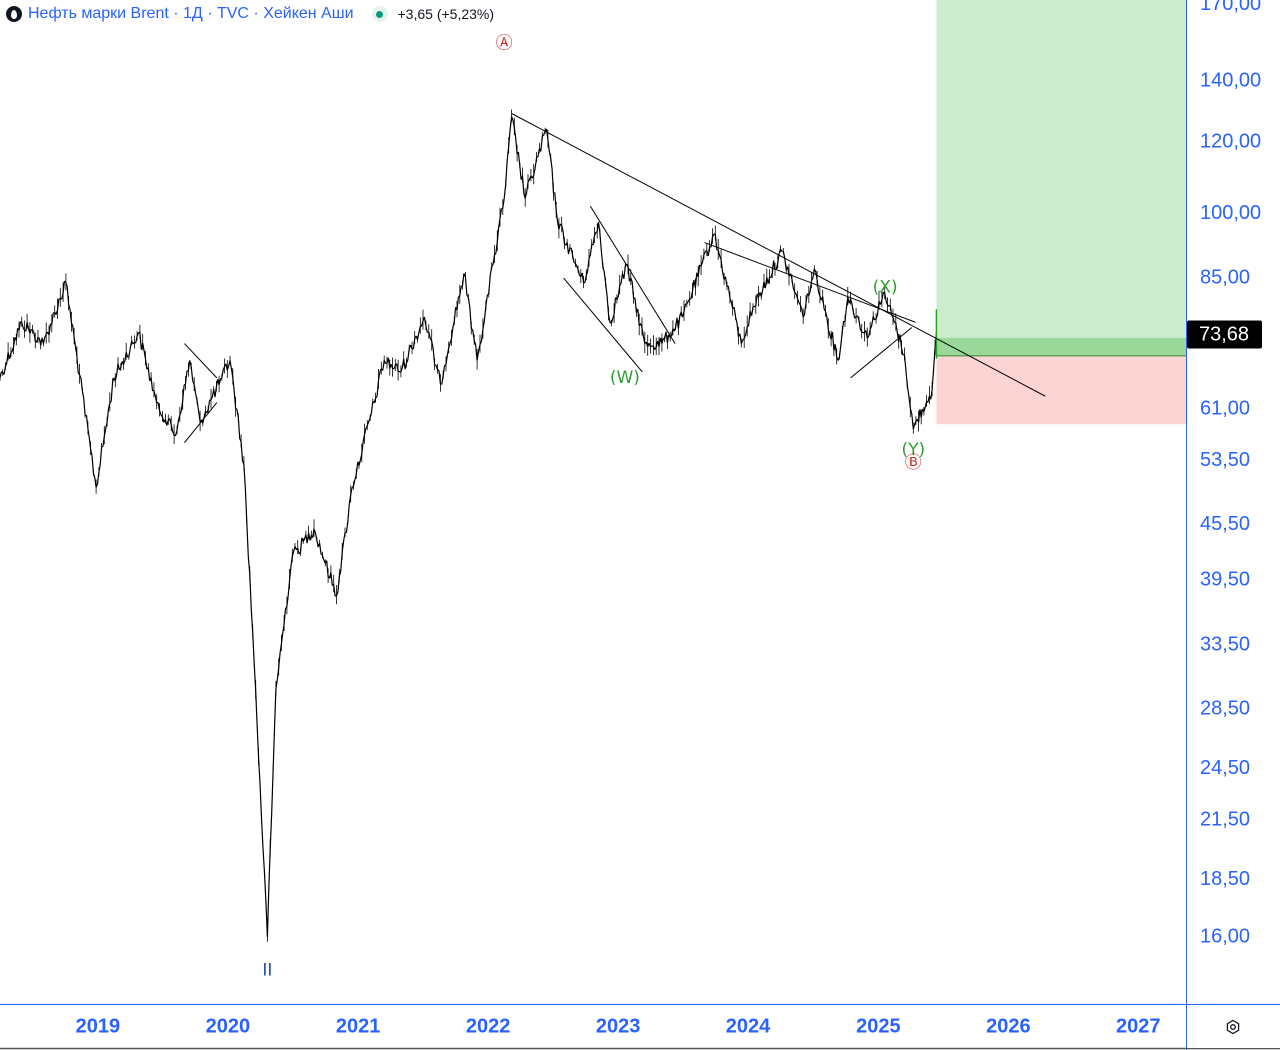  I want to click on x-tick-label: 2021, so click(358, 1026).